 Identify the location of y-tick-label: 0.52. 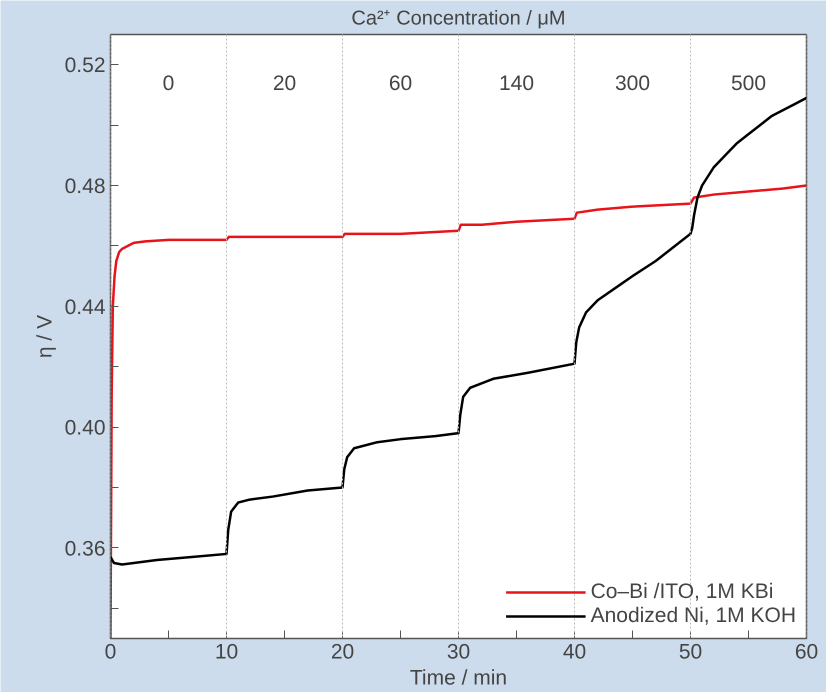
(85, 66).